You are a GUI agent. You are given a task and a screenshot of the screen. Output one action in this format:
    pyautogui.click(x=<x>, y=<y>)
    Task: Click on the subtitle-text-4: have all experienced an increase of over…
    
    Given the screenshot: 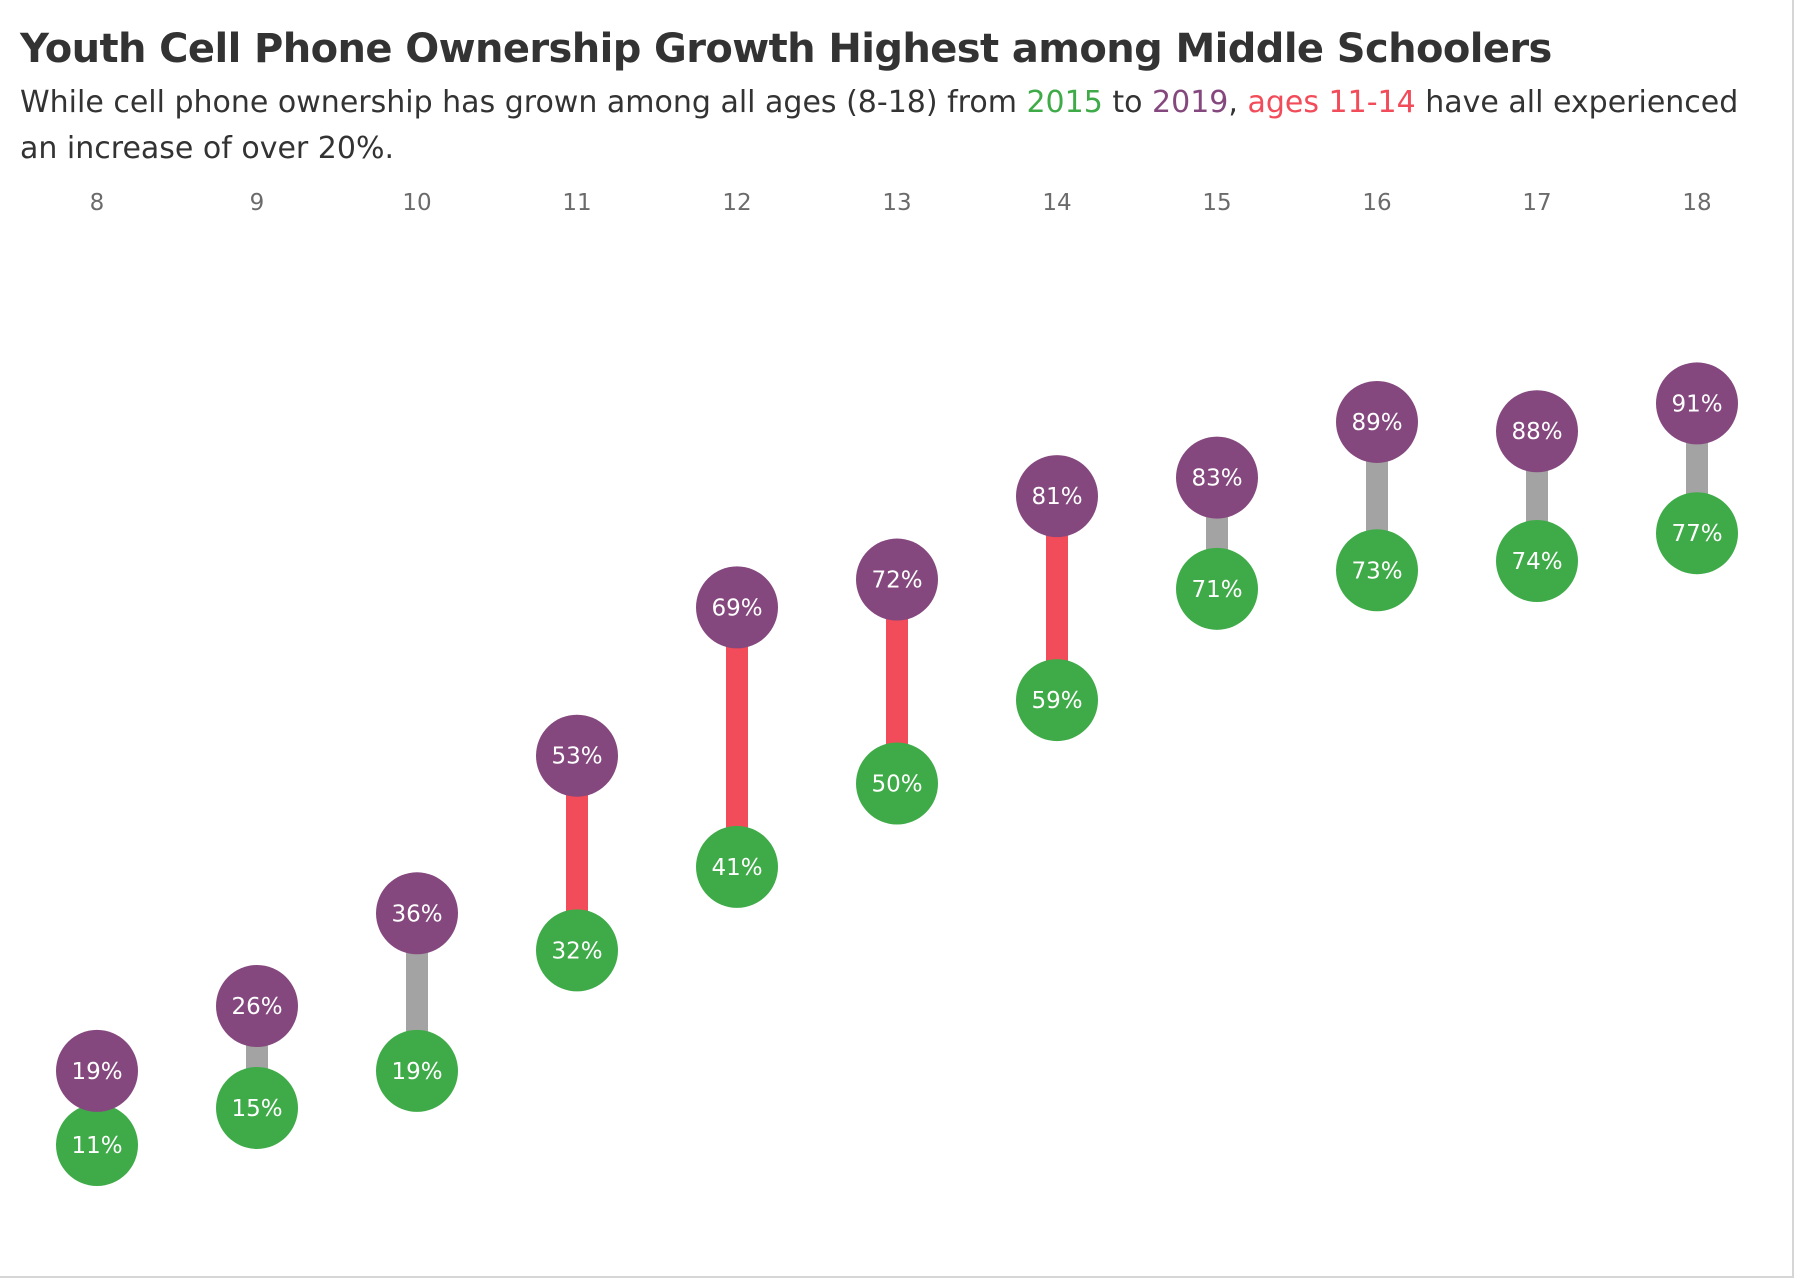 What is the action you would take?
    pyautogui.click(x=879, y=125)
    